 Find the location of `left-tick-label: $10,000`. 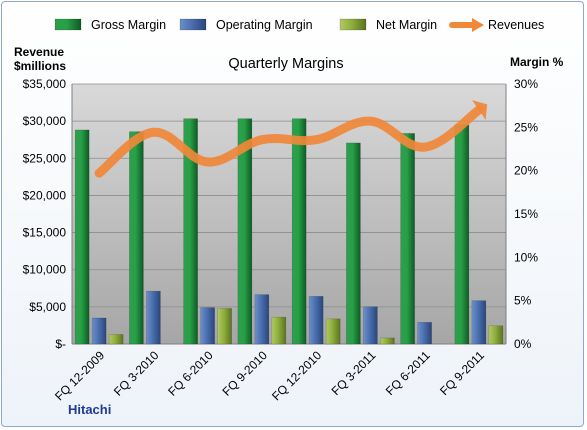

left-tick-label: $10,000 is located at coordinates (45, 270).